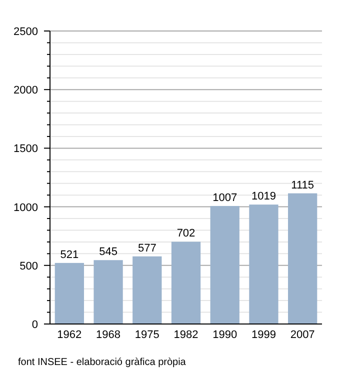  I want to click on x-tick-label: 1962, so click(69, 335).